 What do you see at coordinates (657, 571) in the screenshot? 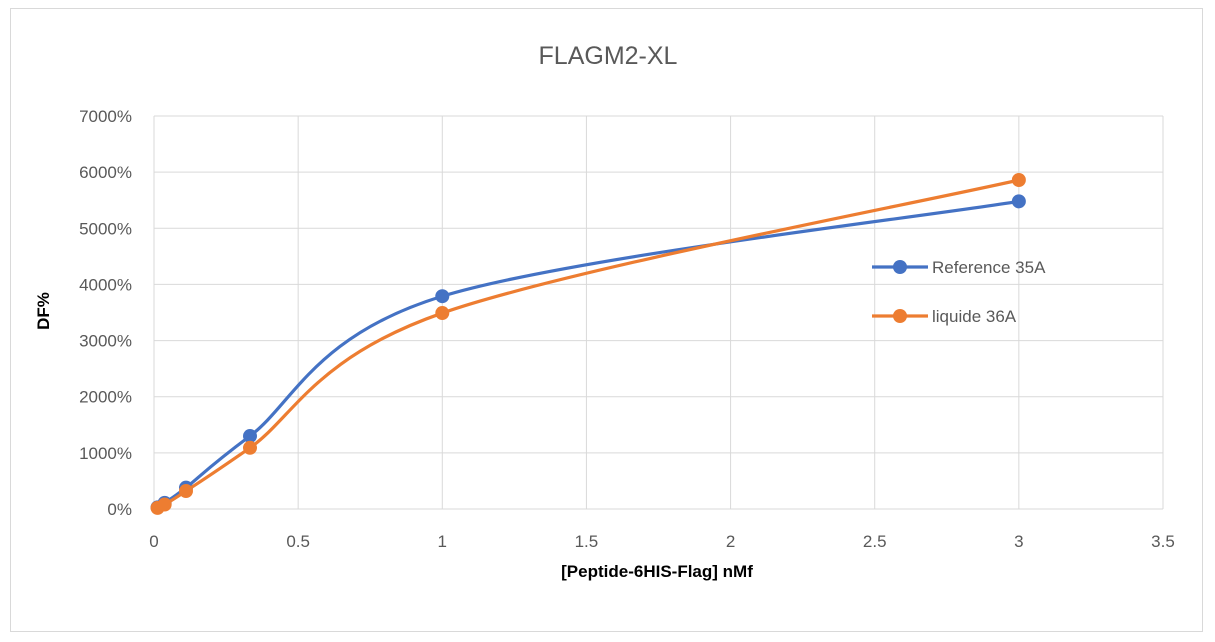
I see `x-axis-label: [Peptide-6HIS-Flag] nMf` at bounding box center [657, 571].